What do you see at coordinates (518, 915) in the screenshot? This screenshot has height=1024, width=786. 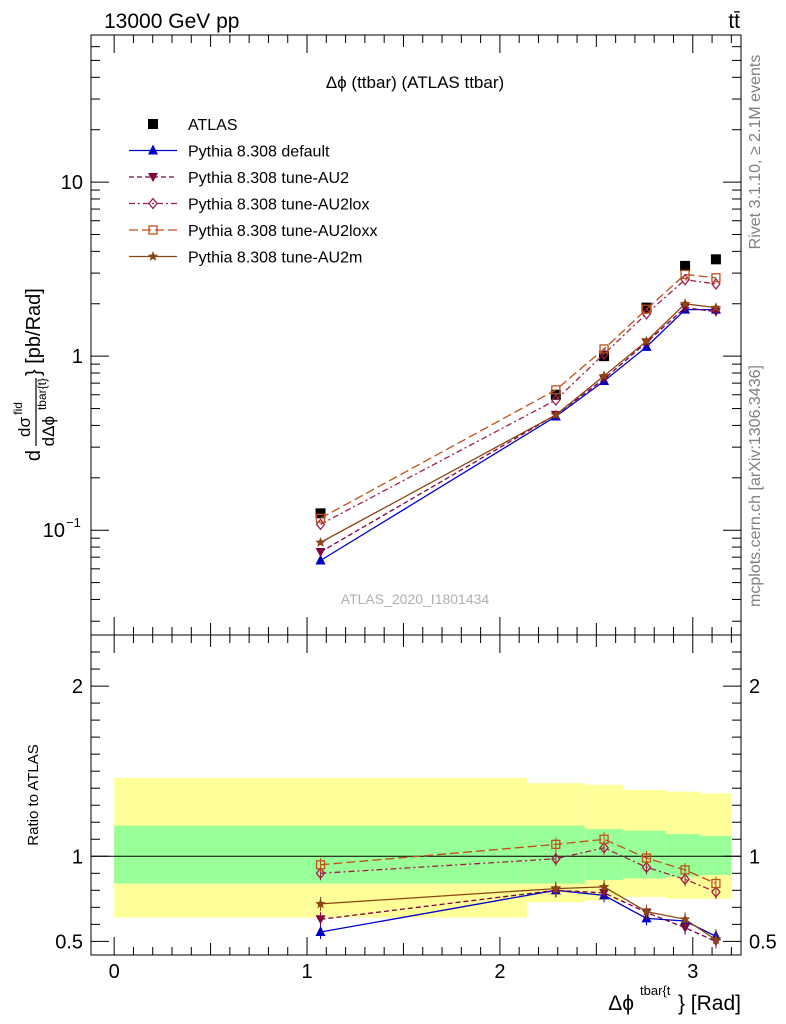 I see `ratio-line-pythia-8-308-tune-au2` at bounding box center [518, 915].